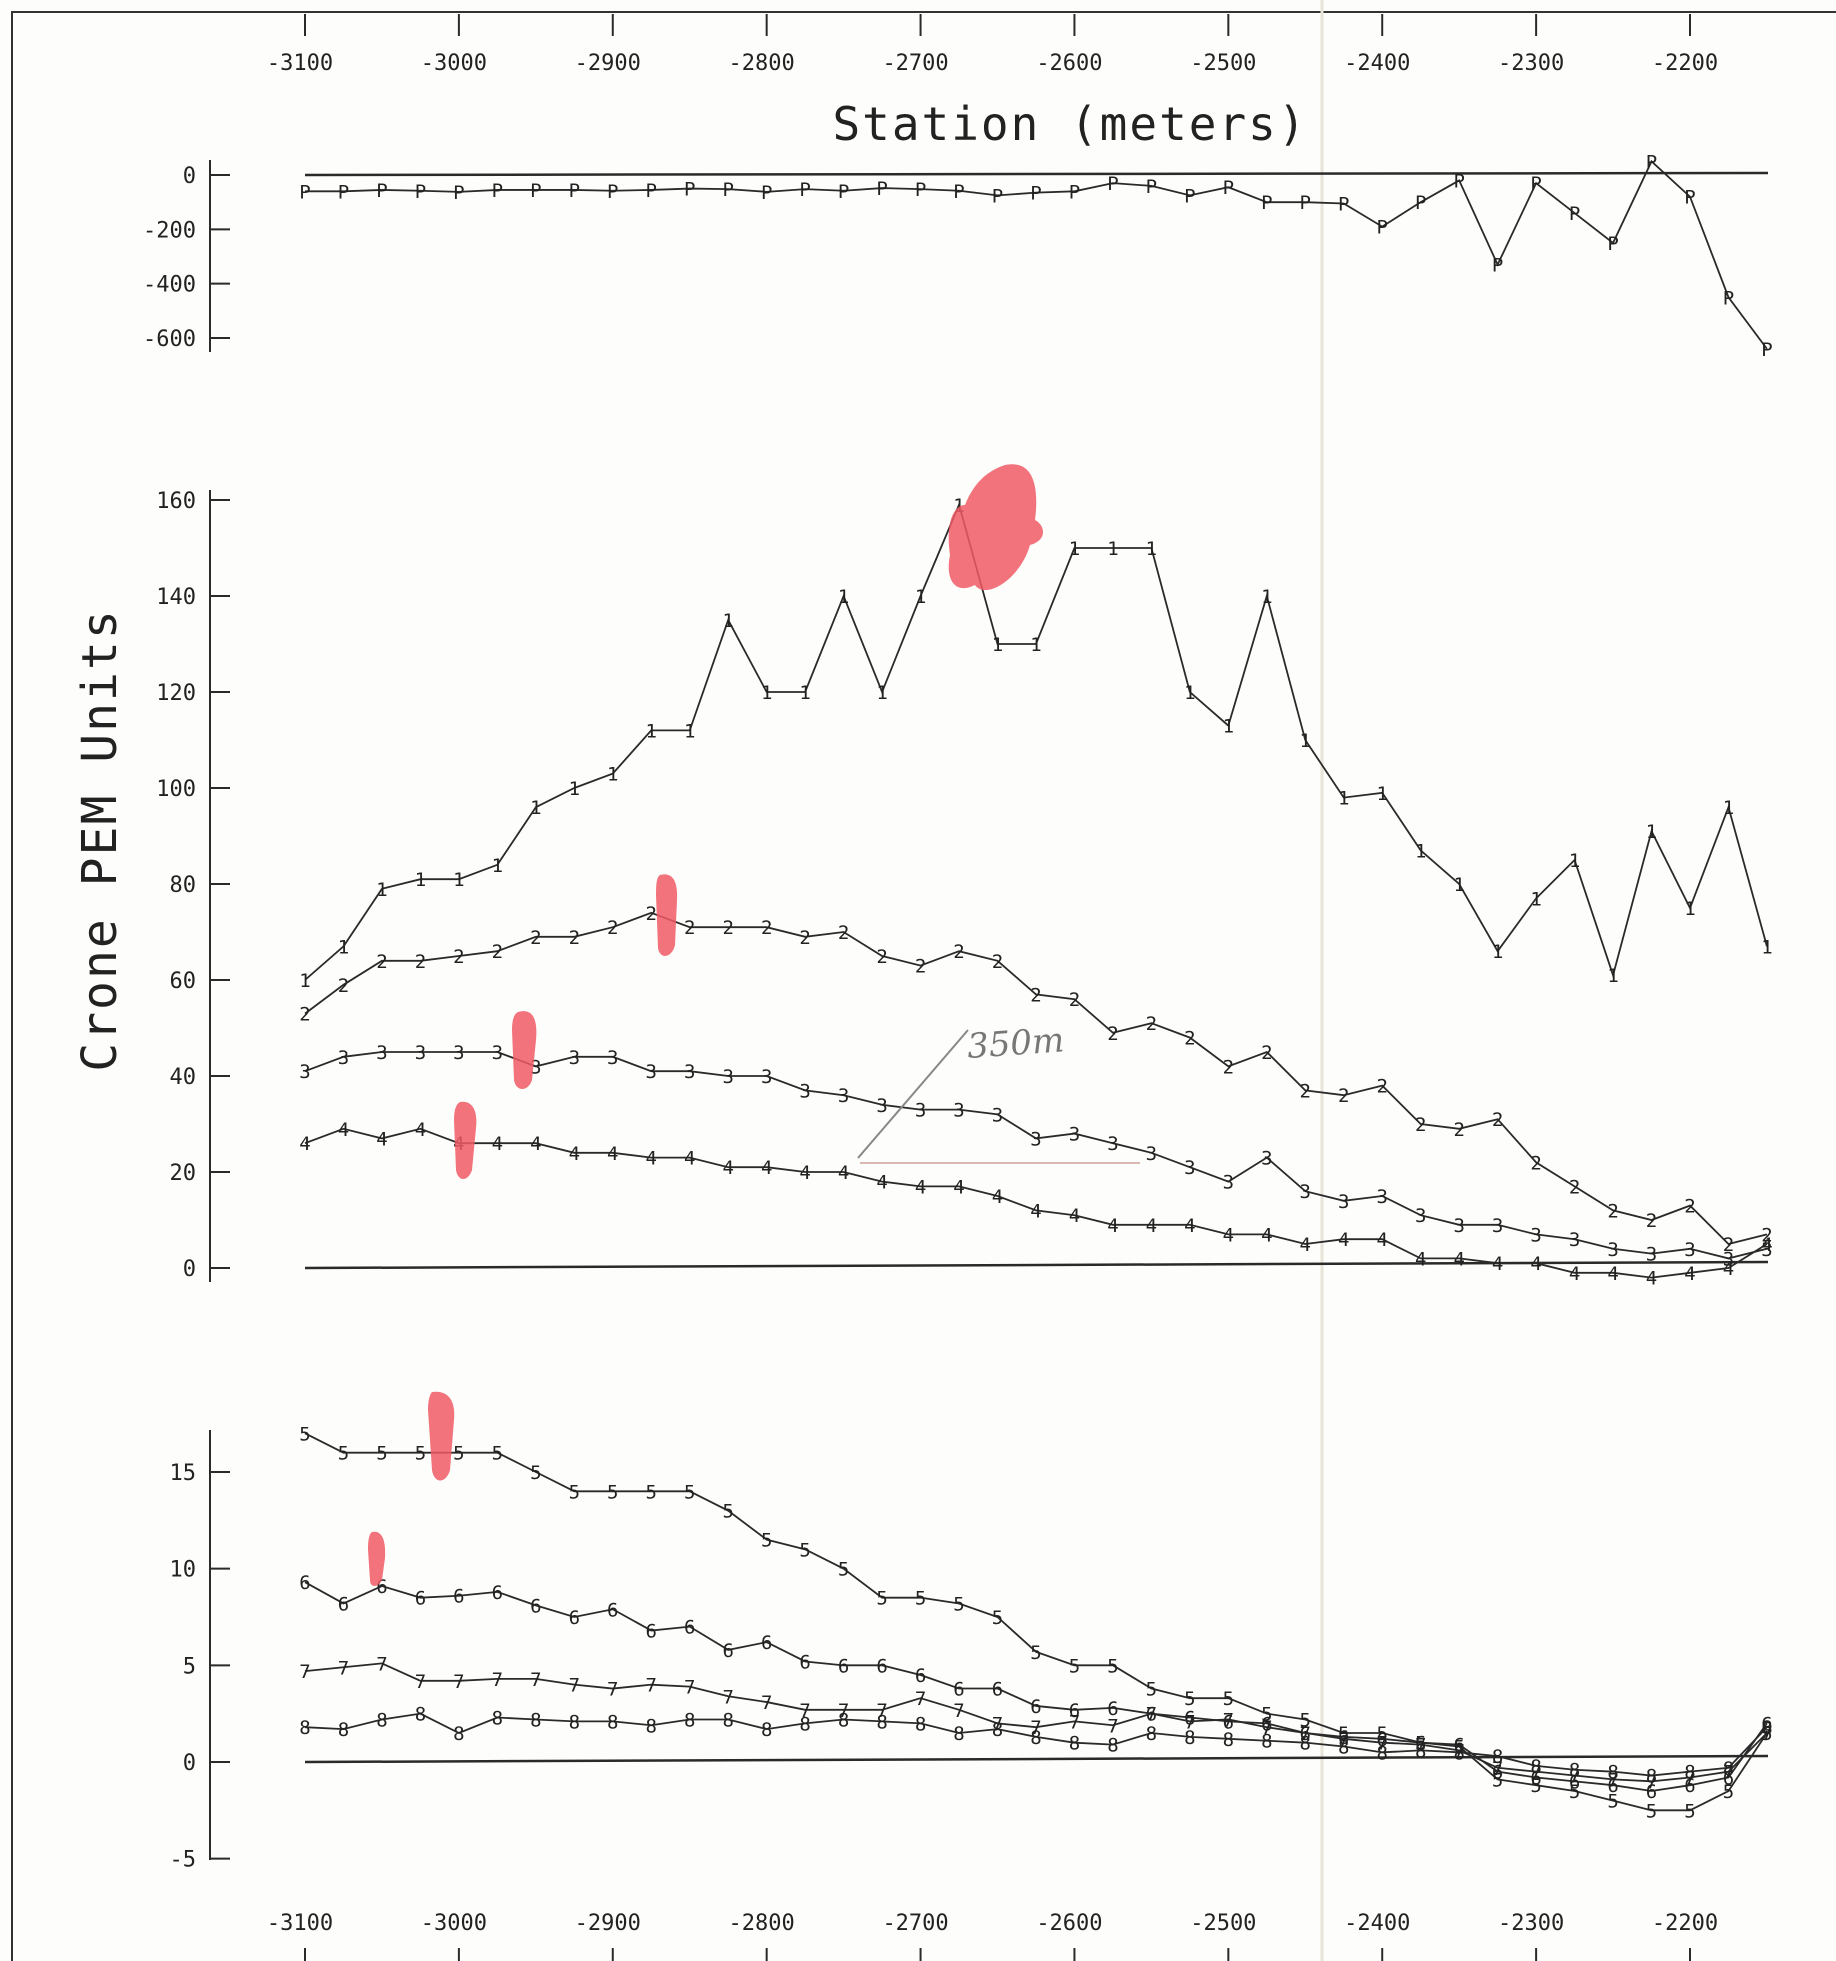 The height and width of the screenshot is (1961, 1836). What do you see at coordinates (1223, 1923) in the screenshot?
I see `bottom-x-tick-label: -2500` at bounding box center [1223, 1923].